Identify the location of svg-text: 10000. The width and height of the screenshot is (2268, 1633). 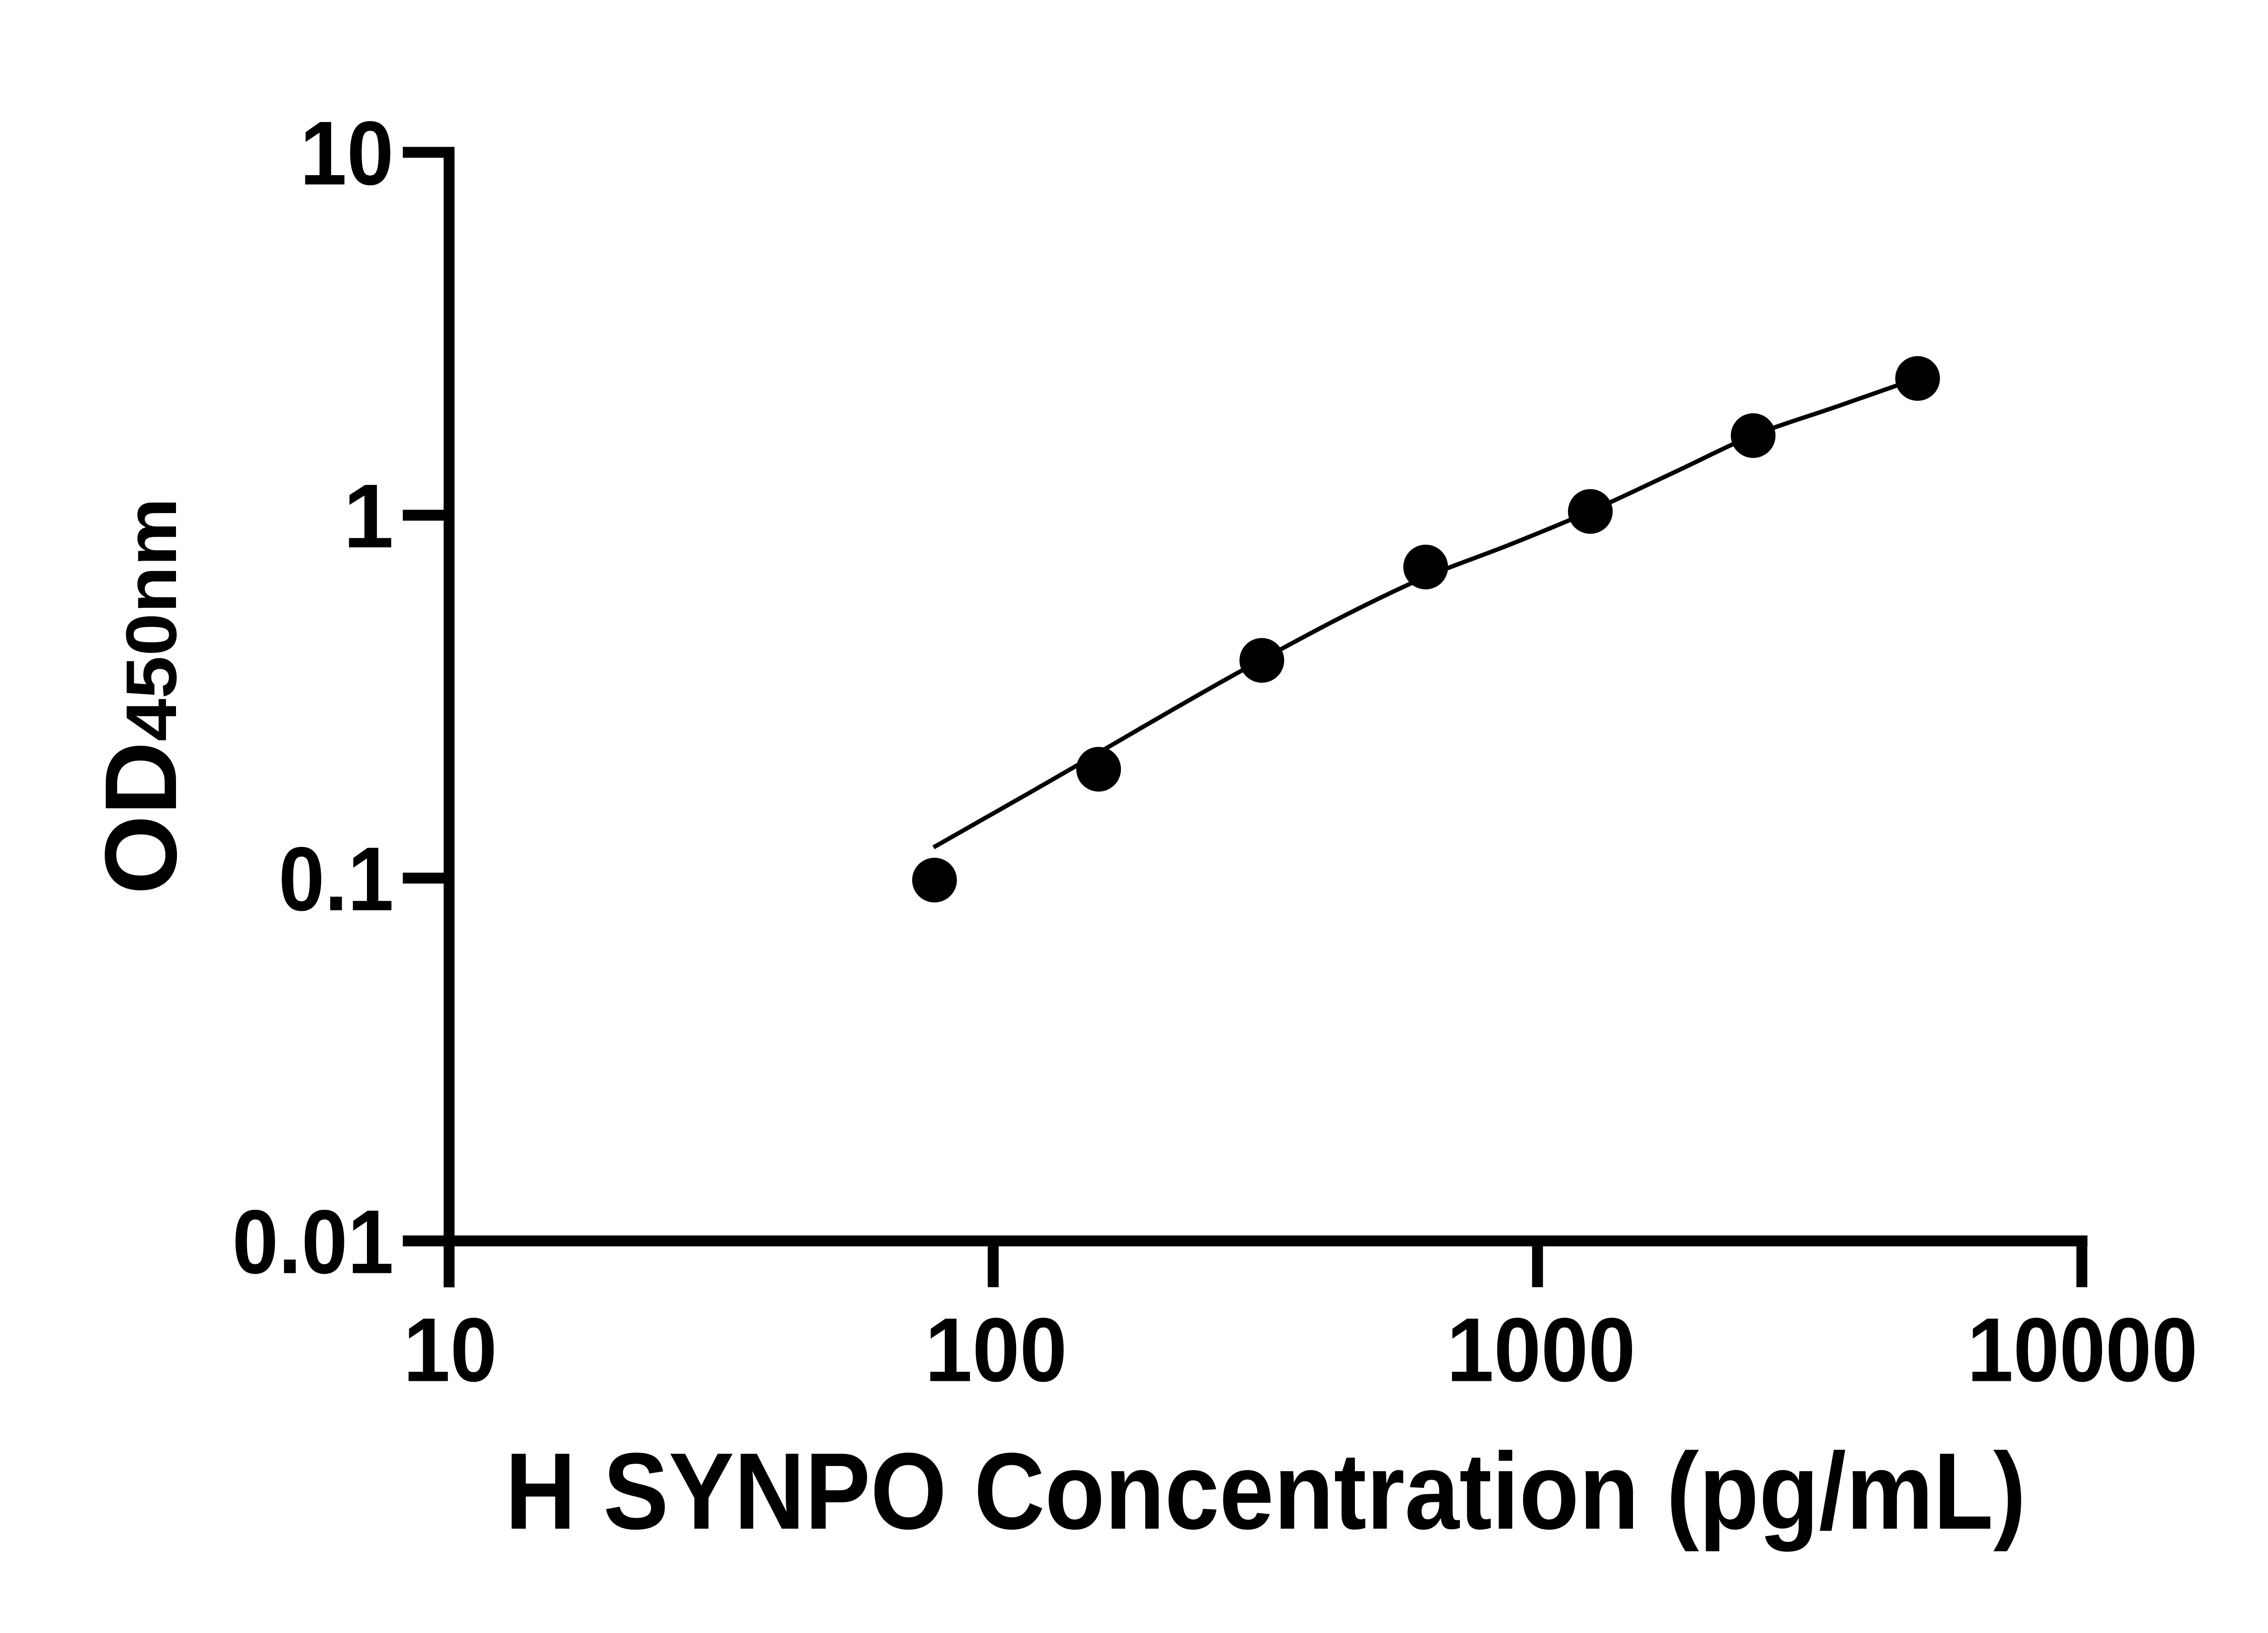
(2083, 1350).